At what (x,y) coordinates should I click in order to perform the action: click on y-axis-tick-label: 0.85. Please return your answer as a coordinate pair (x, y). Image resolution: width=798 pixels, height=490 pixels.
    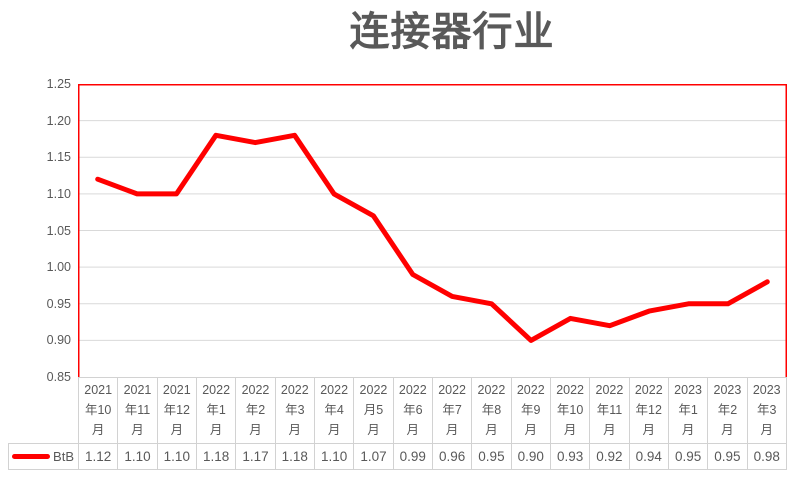
    Looking at the image, I should click on (58, 377).